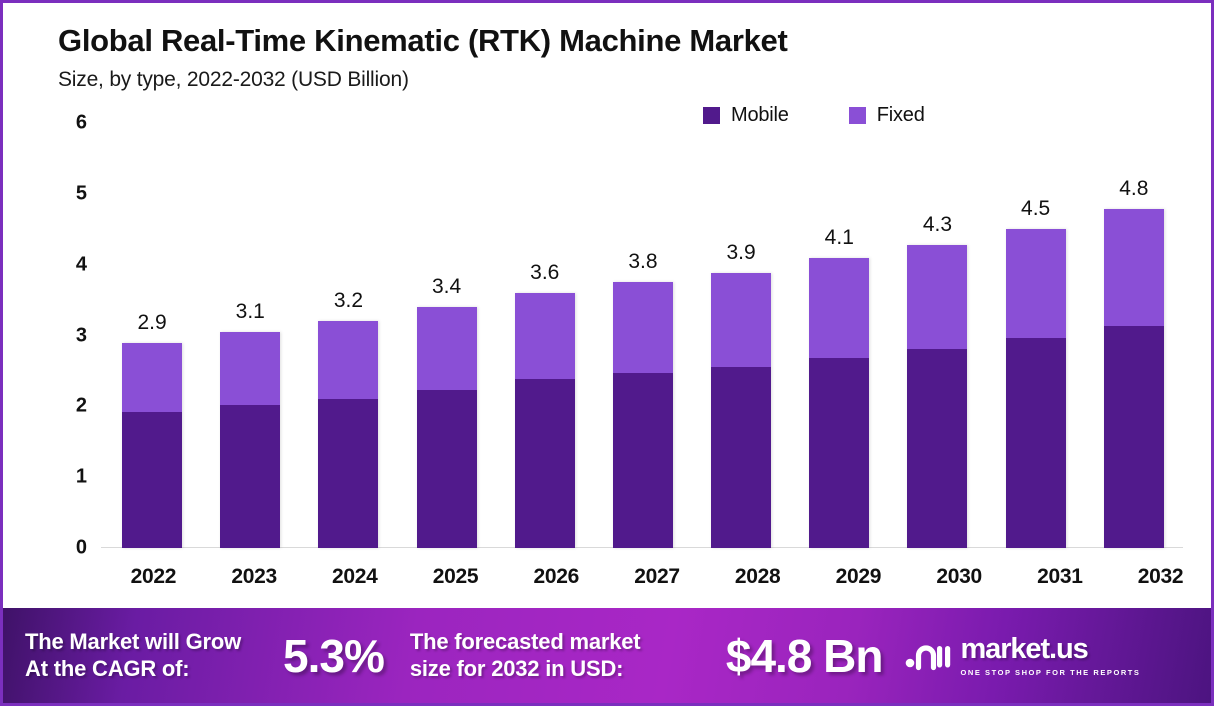 This screenshot has height=706, width=1214. What do you see at coordinates (81, 193) in the screenshot?
I see `y-axis-tick: 5` at bounding box center [81, 193].